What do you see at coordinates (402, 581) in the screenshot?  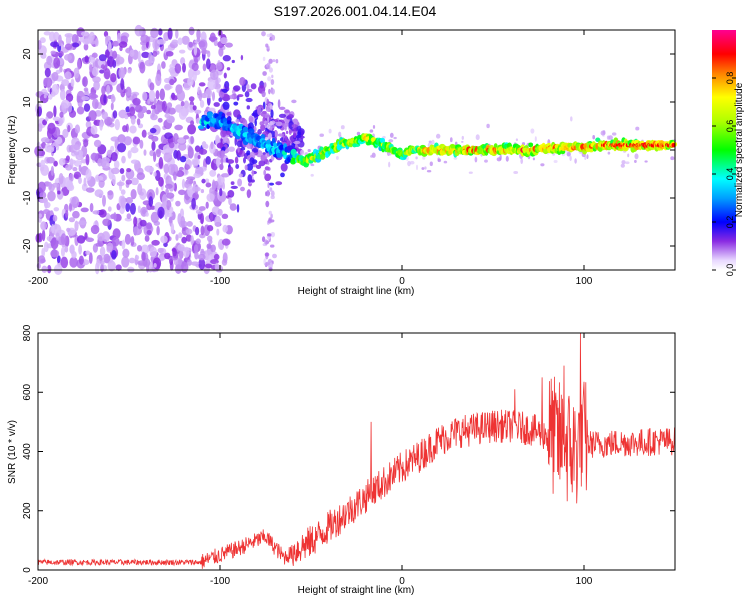 I see `snr-xtick-label: 0` at bounding box center [402, 581].